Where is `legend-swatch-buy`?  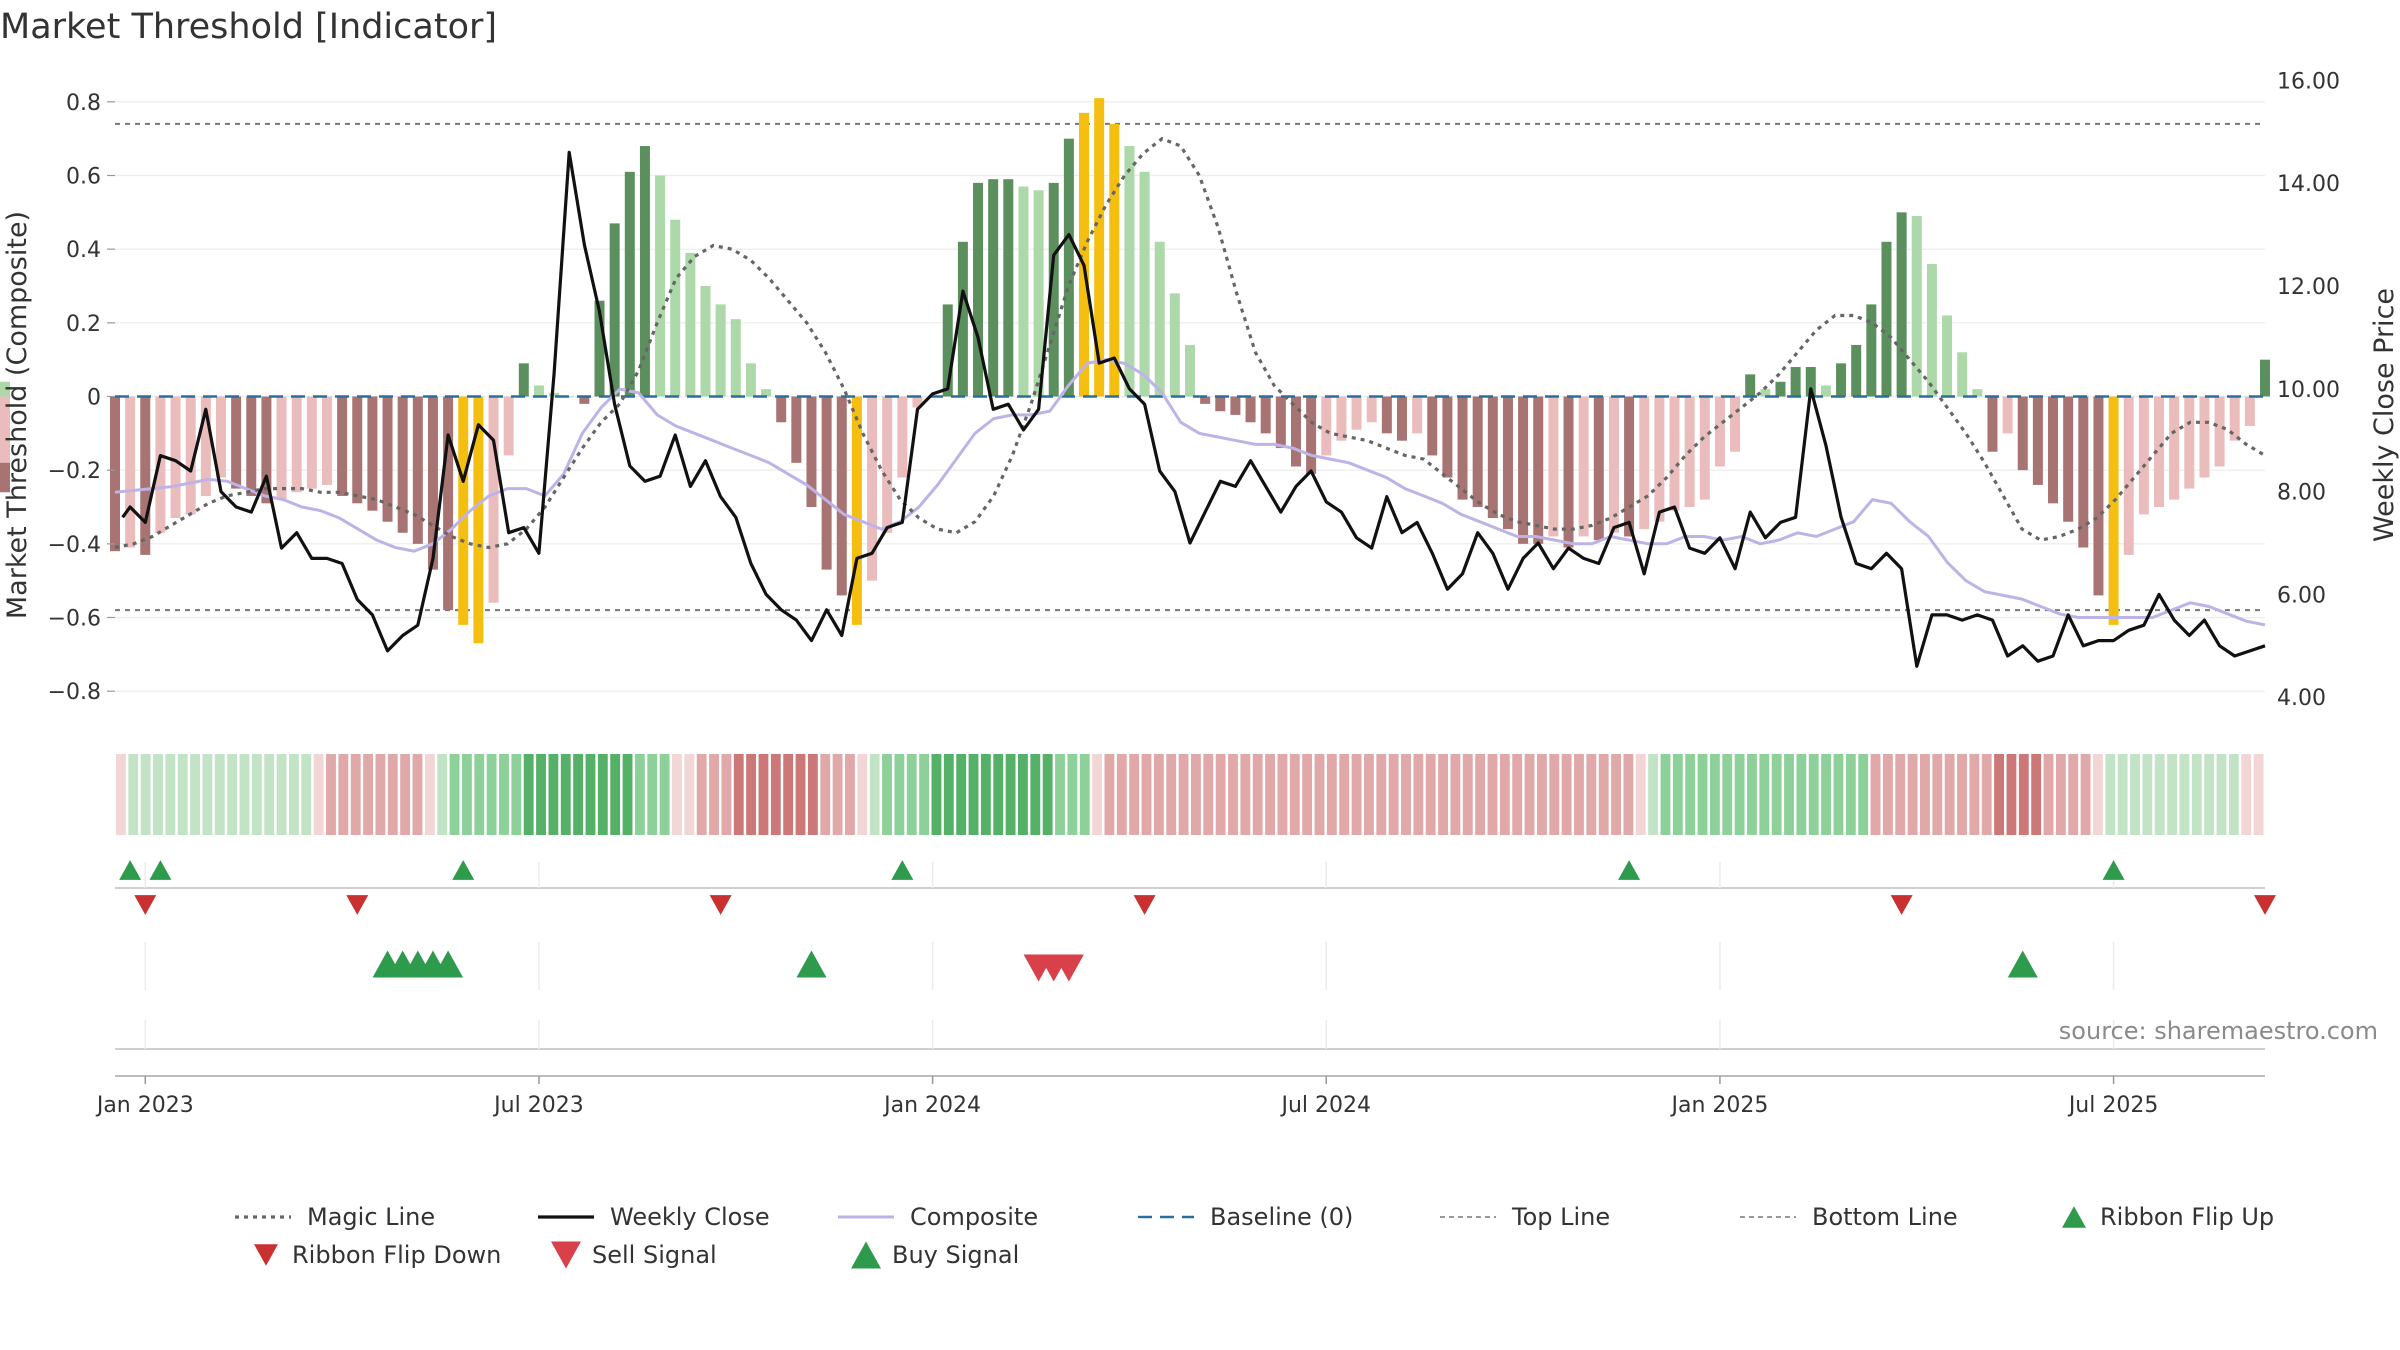
legend-swatch-buy is located at coordinates (866, 1255).